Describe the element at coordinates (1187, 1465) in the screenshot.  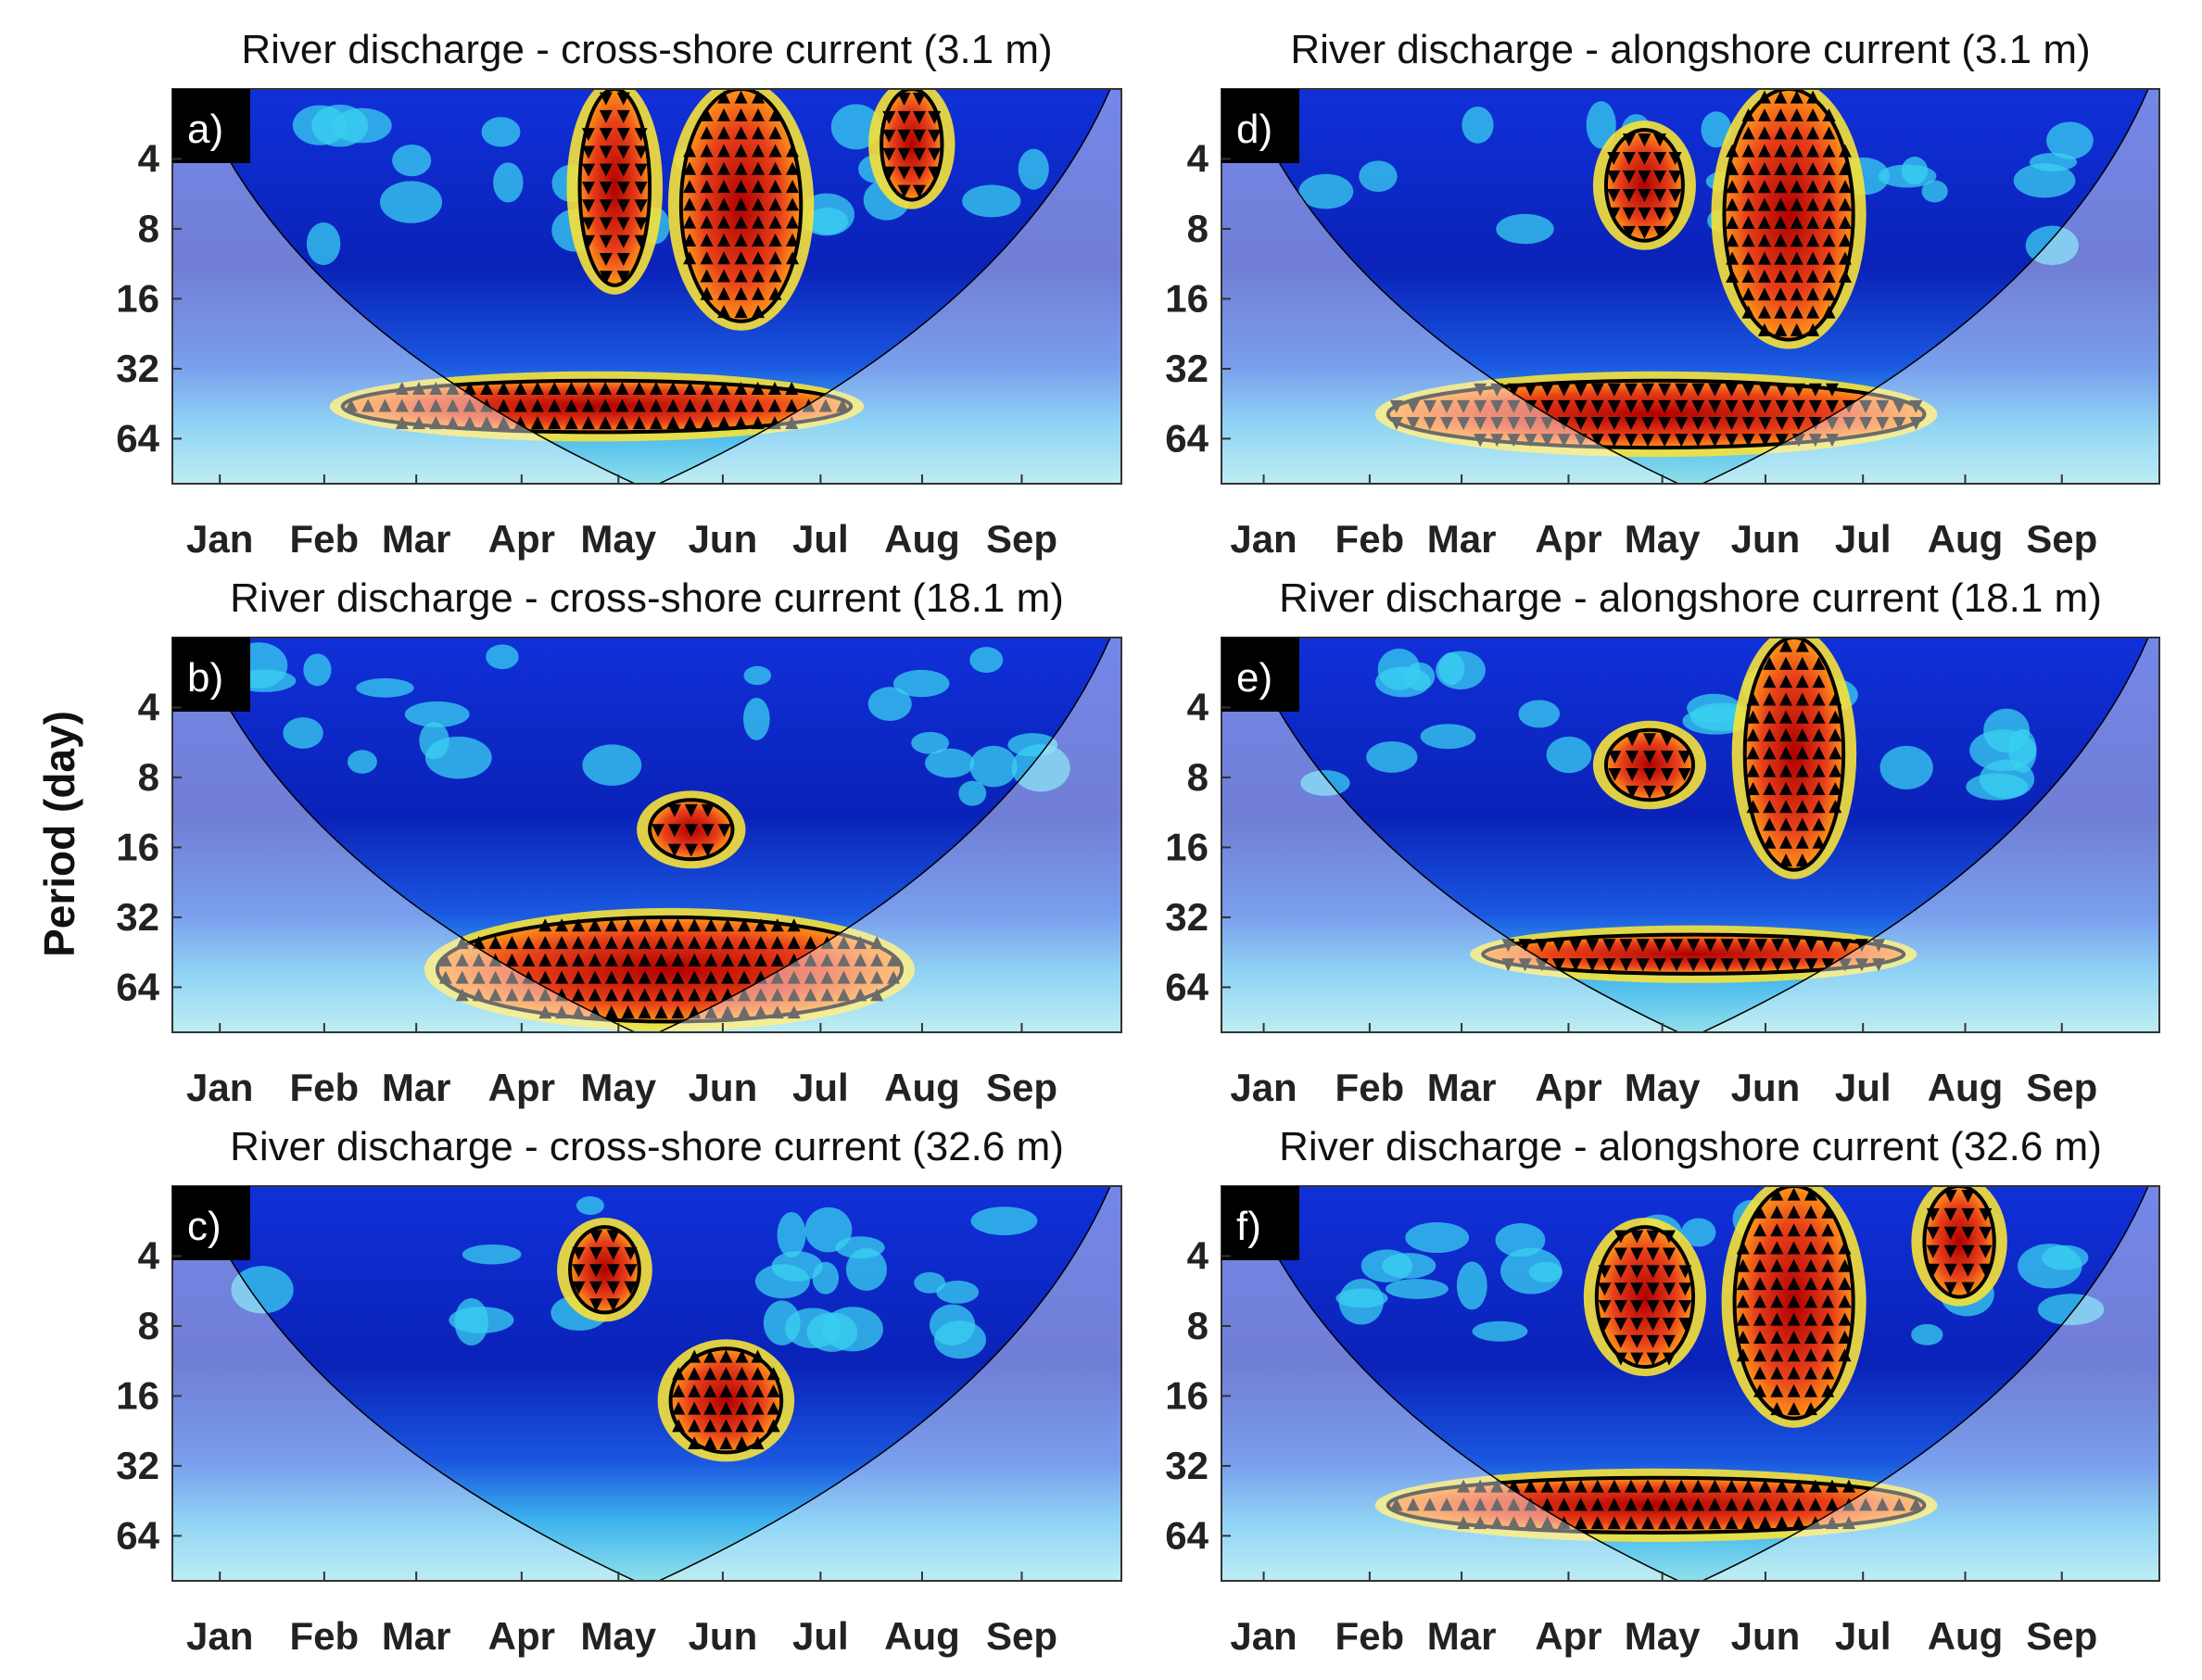
I see `y-tick-label: 32` at that location.